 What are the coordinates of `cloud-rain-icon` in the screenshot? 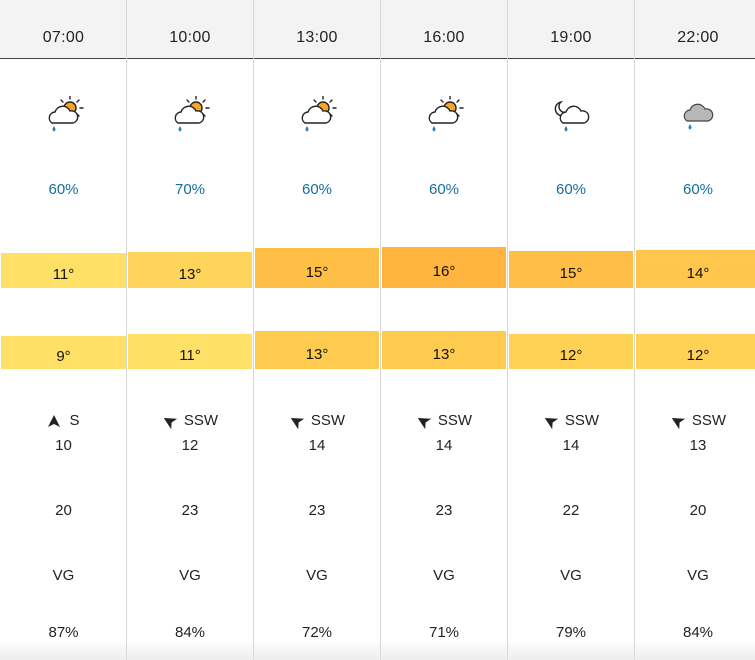 It's located at (695, 116).